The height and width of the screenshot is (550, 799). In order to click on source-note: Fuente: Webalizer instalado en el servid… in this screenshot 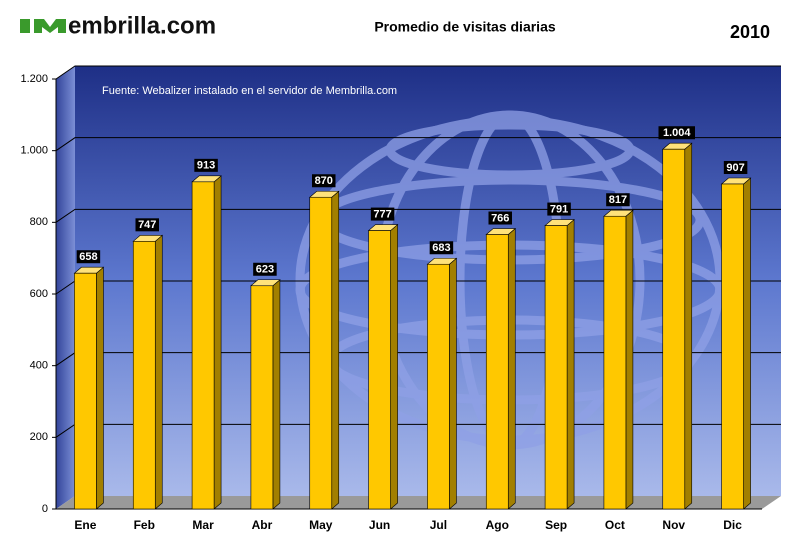, I will do `click(249, 91)`.